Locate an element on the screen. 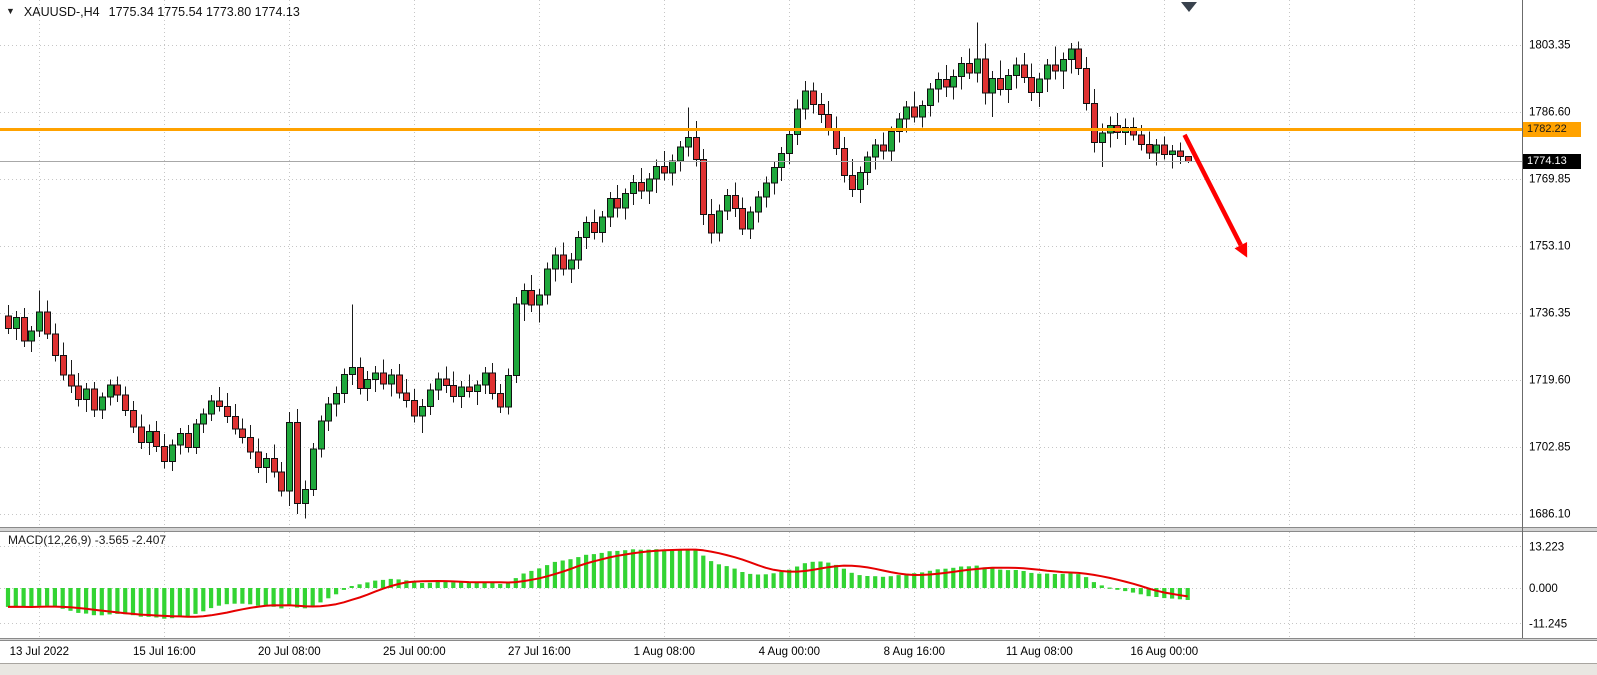  time-axis-label: 16 Aug 00:00 is located at coordinates (1164, 652).